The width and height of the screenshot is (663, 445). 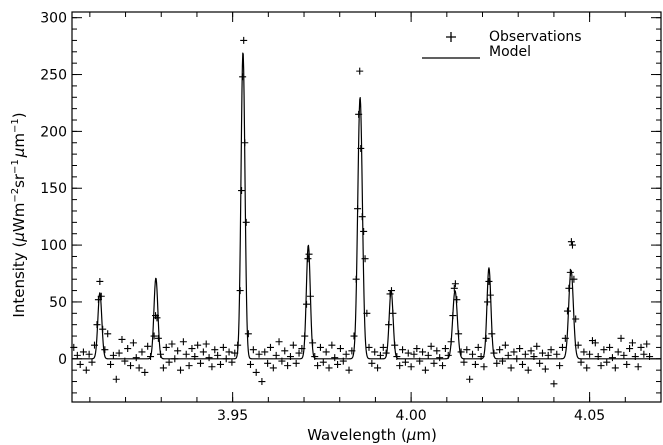 I want to click on x-tick-label: 4.05, so click(x=589, y=416).